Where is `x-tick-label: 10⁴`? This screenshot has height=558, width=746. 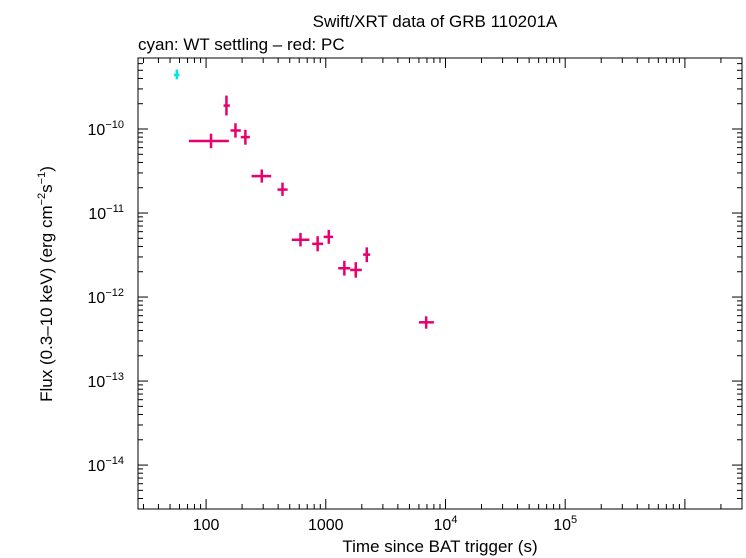
x-tick-label: 10⁴ is located at coordinates (446, 524).